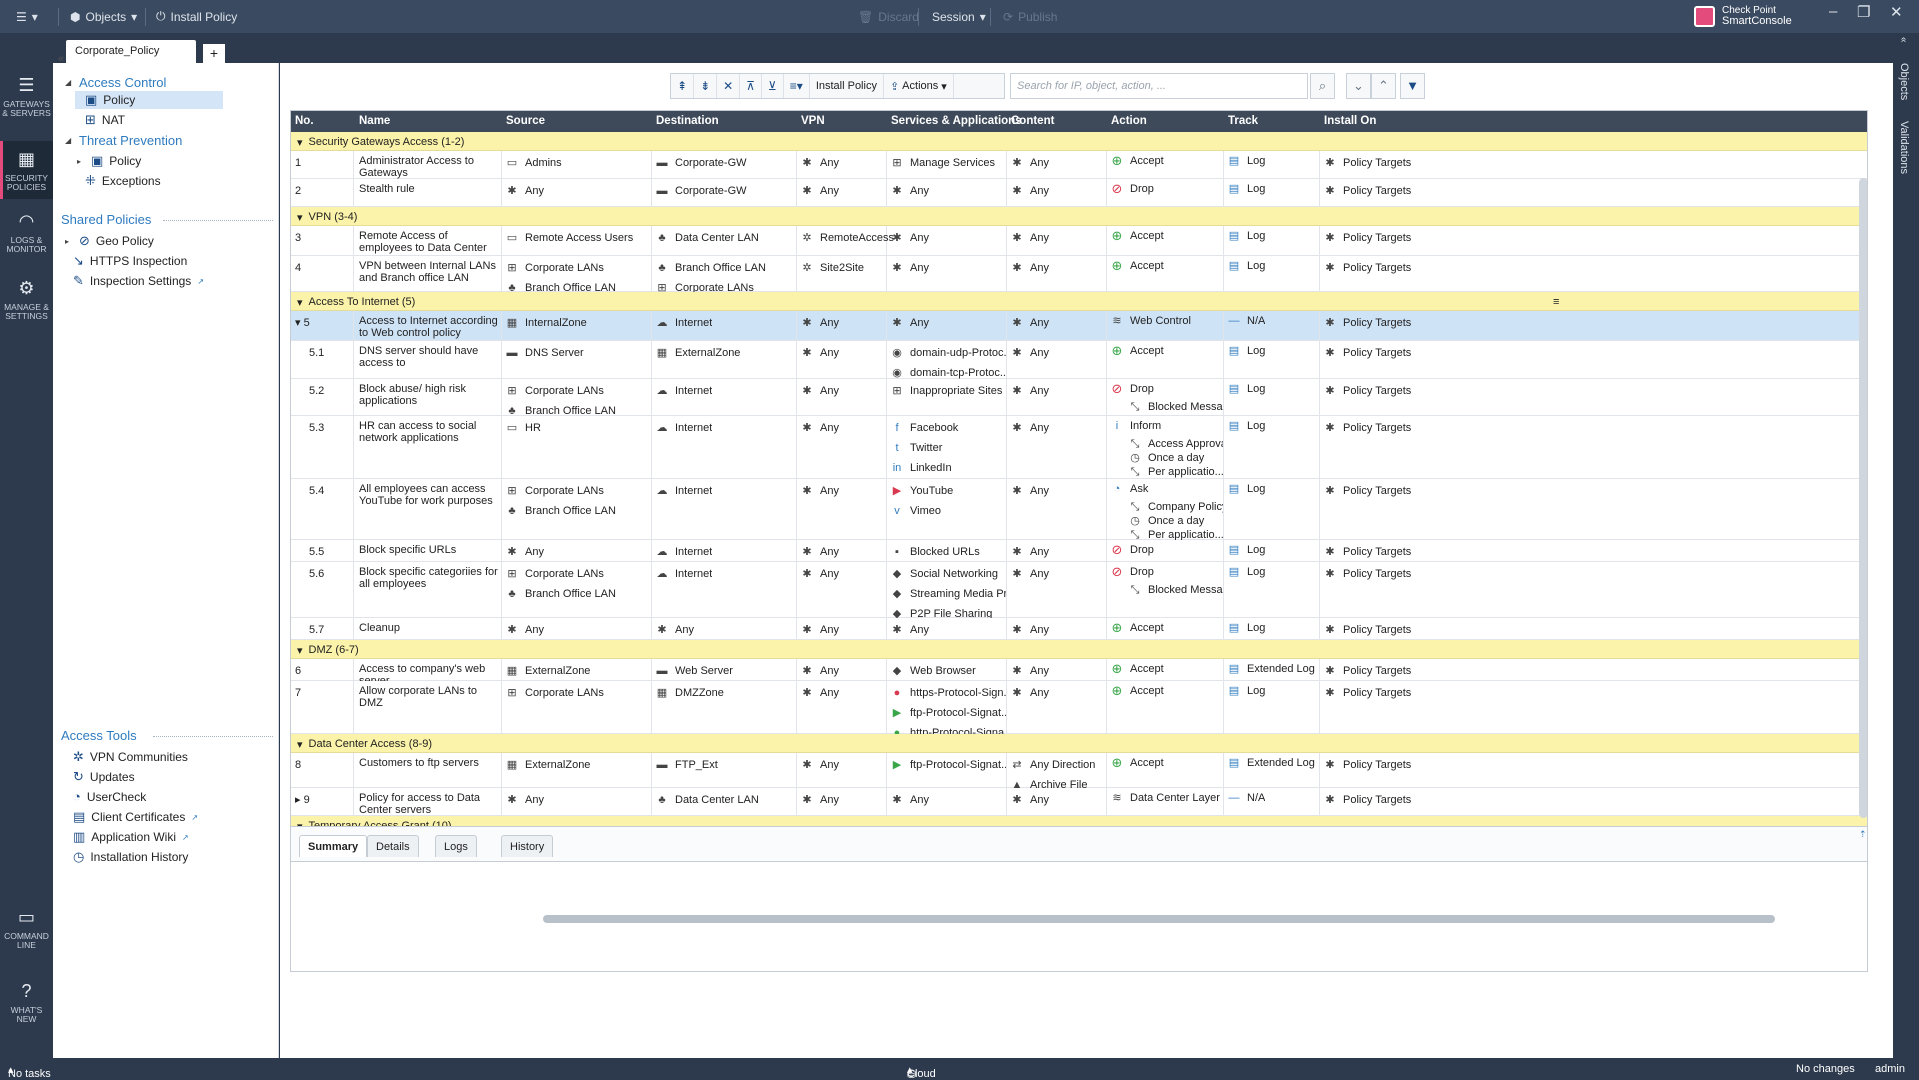  I want to click on discard-button: 🗑 Discard, so click(888, 16).